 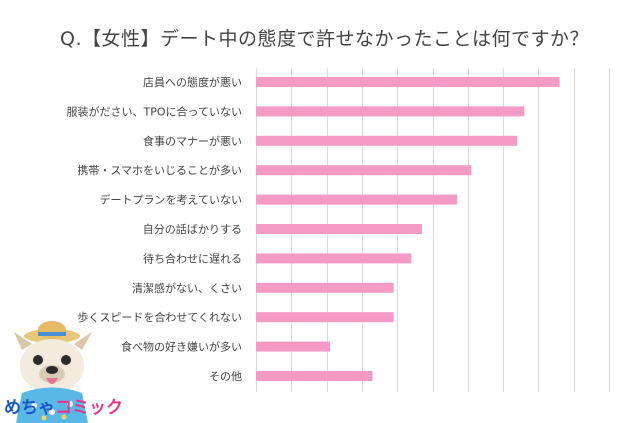 I want to click on category-label-10: その他, so click(x=225, y=376).